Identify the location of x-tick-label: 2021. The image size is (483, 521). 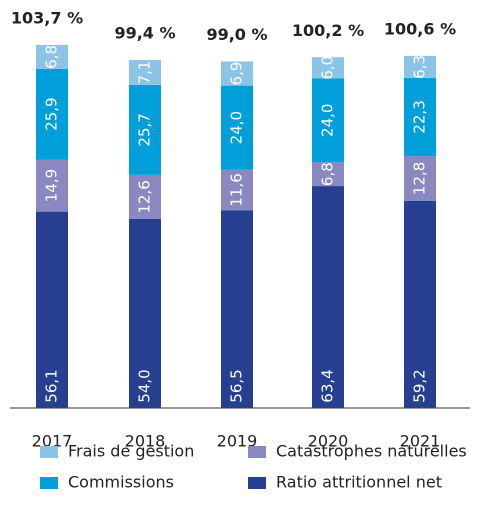
(420, 441).